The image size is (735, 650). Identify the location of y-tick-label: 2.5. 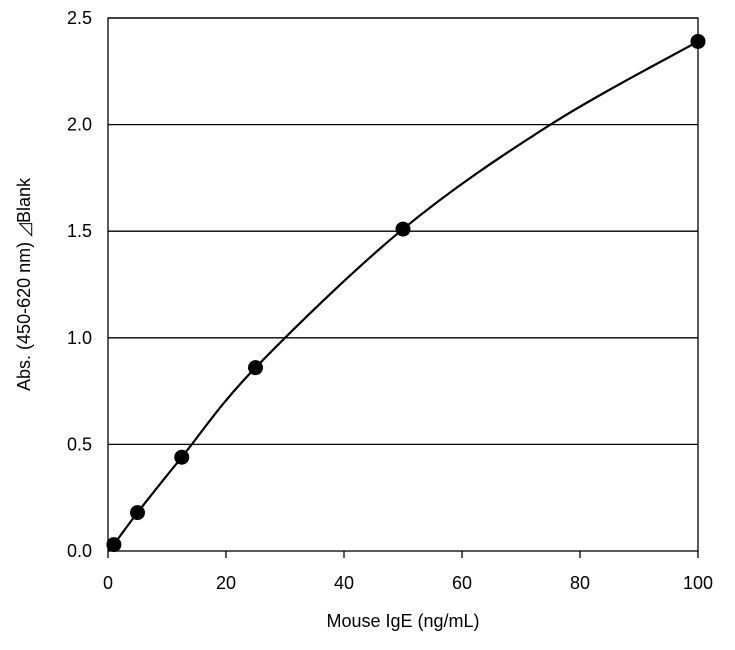
(79, 18).